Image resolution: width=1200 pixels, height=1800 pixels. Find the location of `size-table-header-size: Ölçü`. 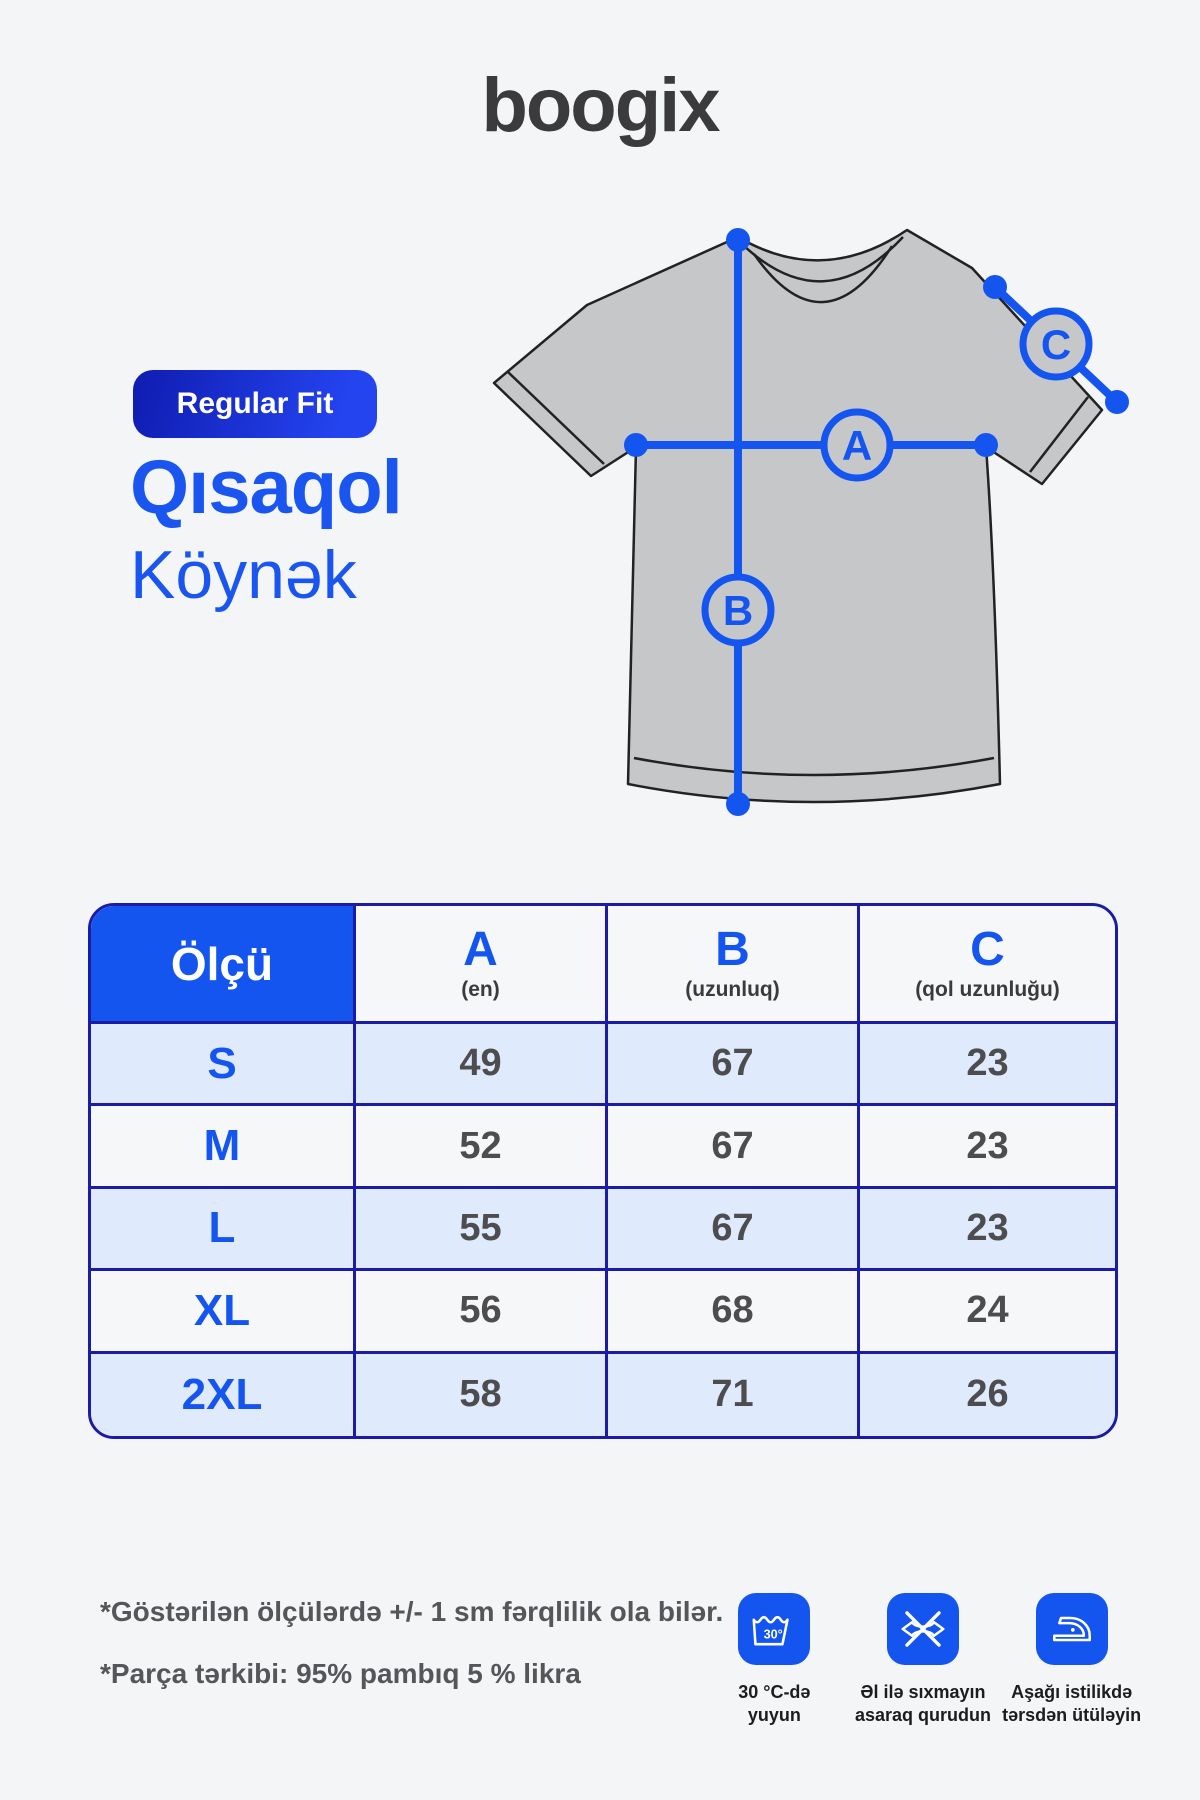

size-table-header-size: Ölçü is located at coordinates (223, 965).